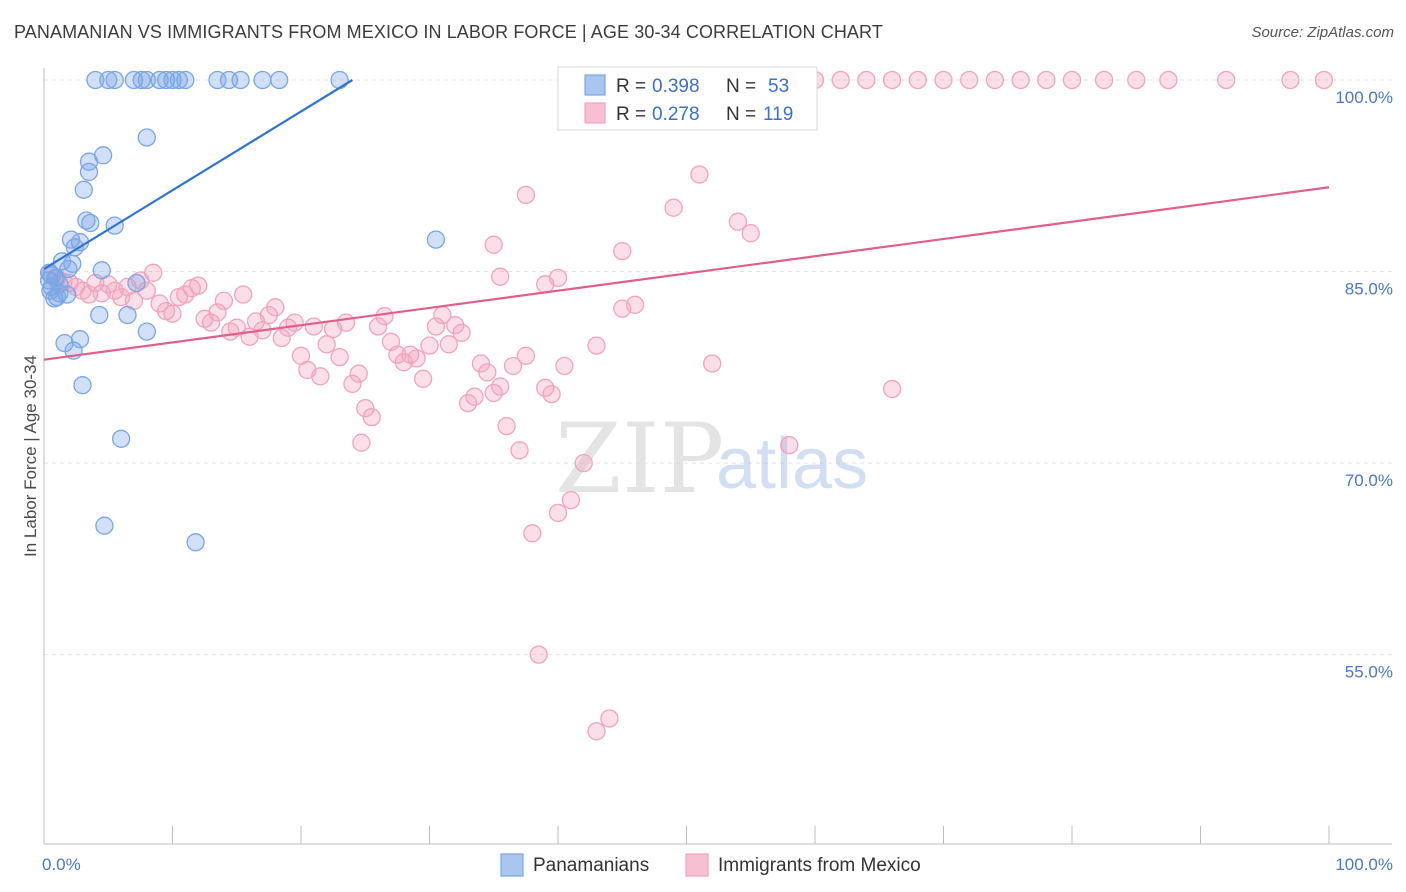 The height and width of the screenshot is (892, 1406). What do you see at coordinates (710, 865) in the screenshot?
I see `series-legend: Panamanians Immigrants from Mexico` at bounding box center [710, 865].